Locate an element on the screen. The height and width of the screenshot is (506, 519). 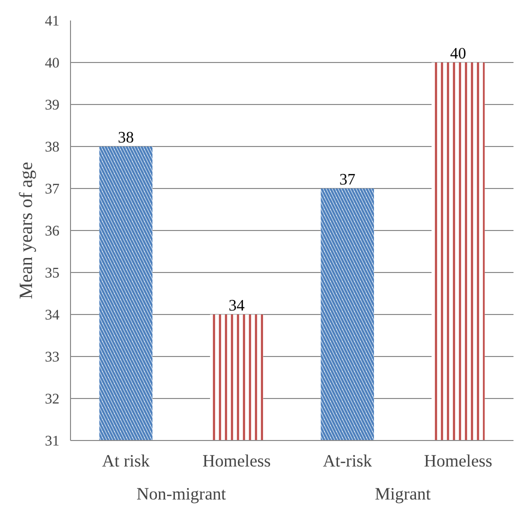
y-tick-label: 31 is located at coordinates (52, 442).